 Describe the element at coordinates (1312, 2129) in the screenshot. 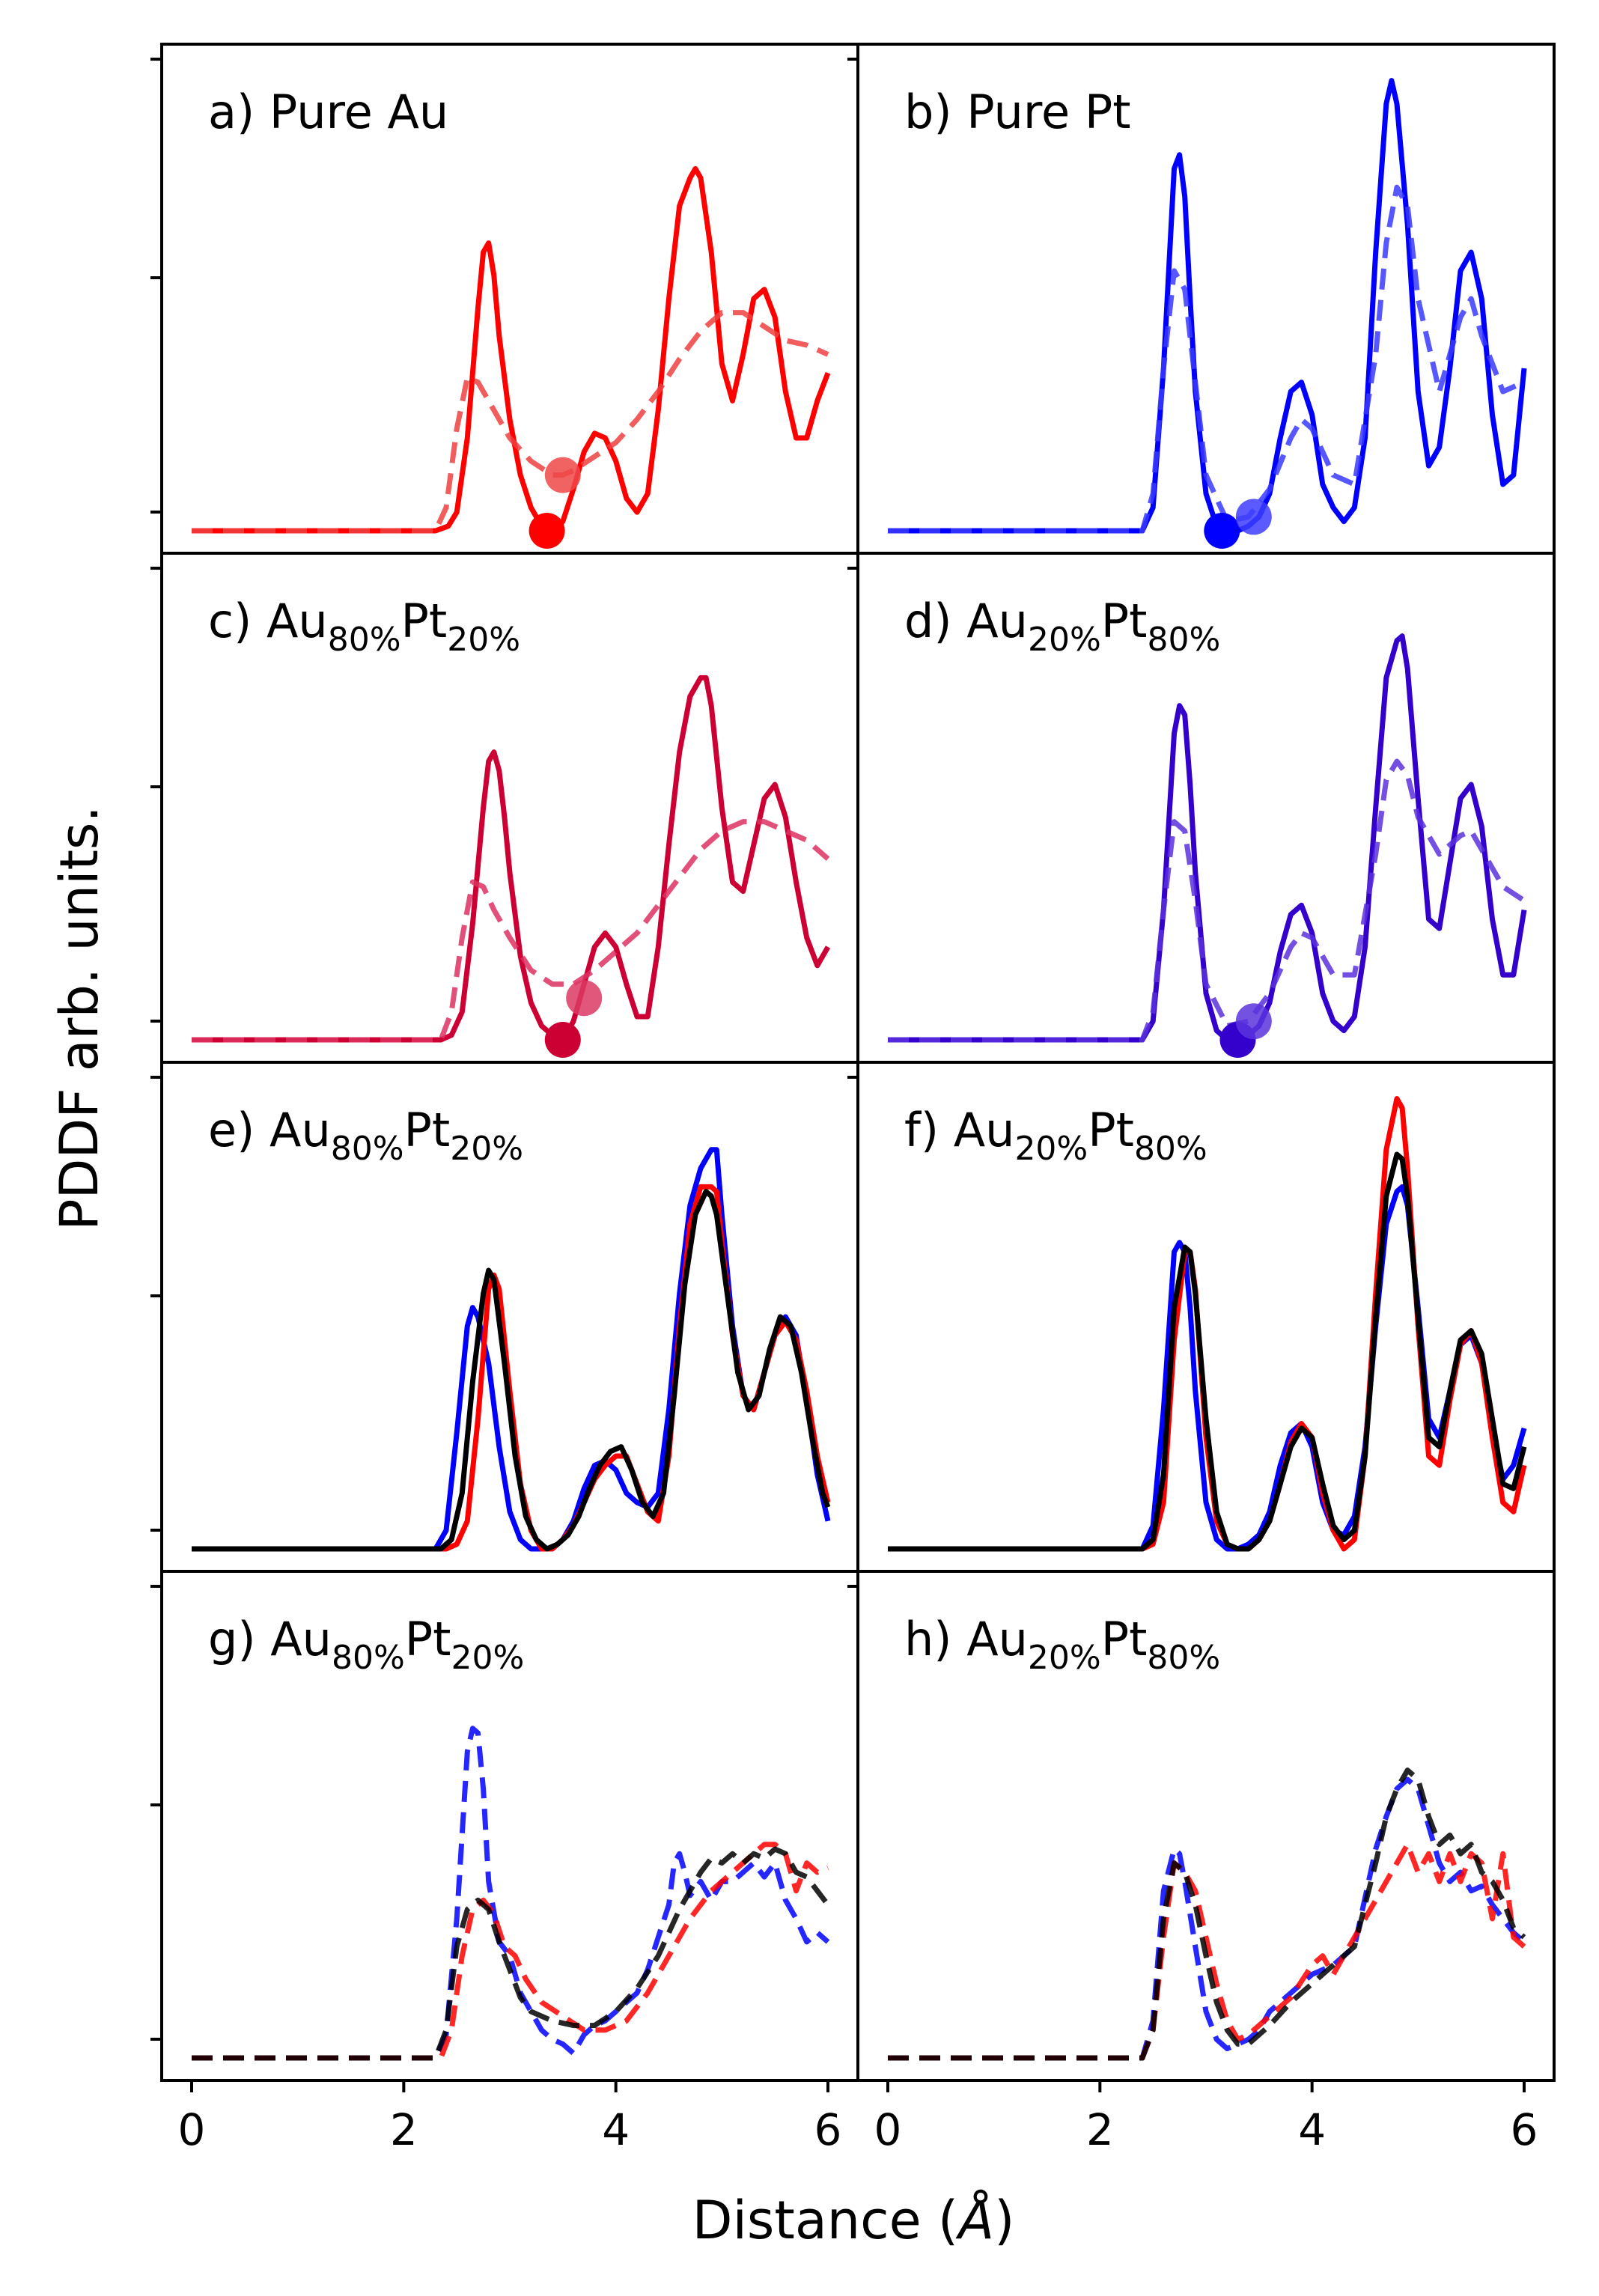

I see `panel-h-x-tick-label: 4` at that location.